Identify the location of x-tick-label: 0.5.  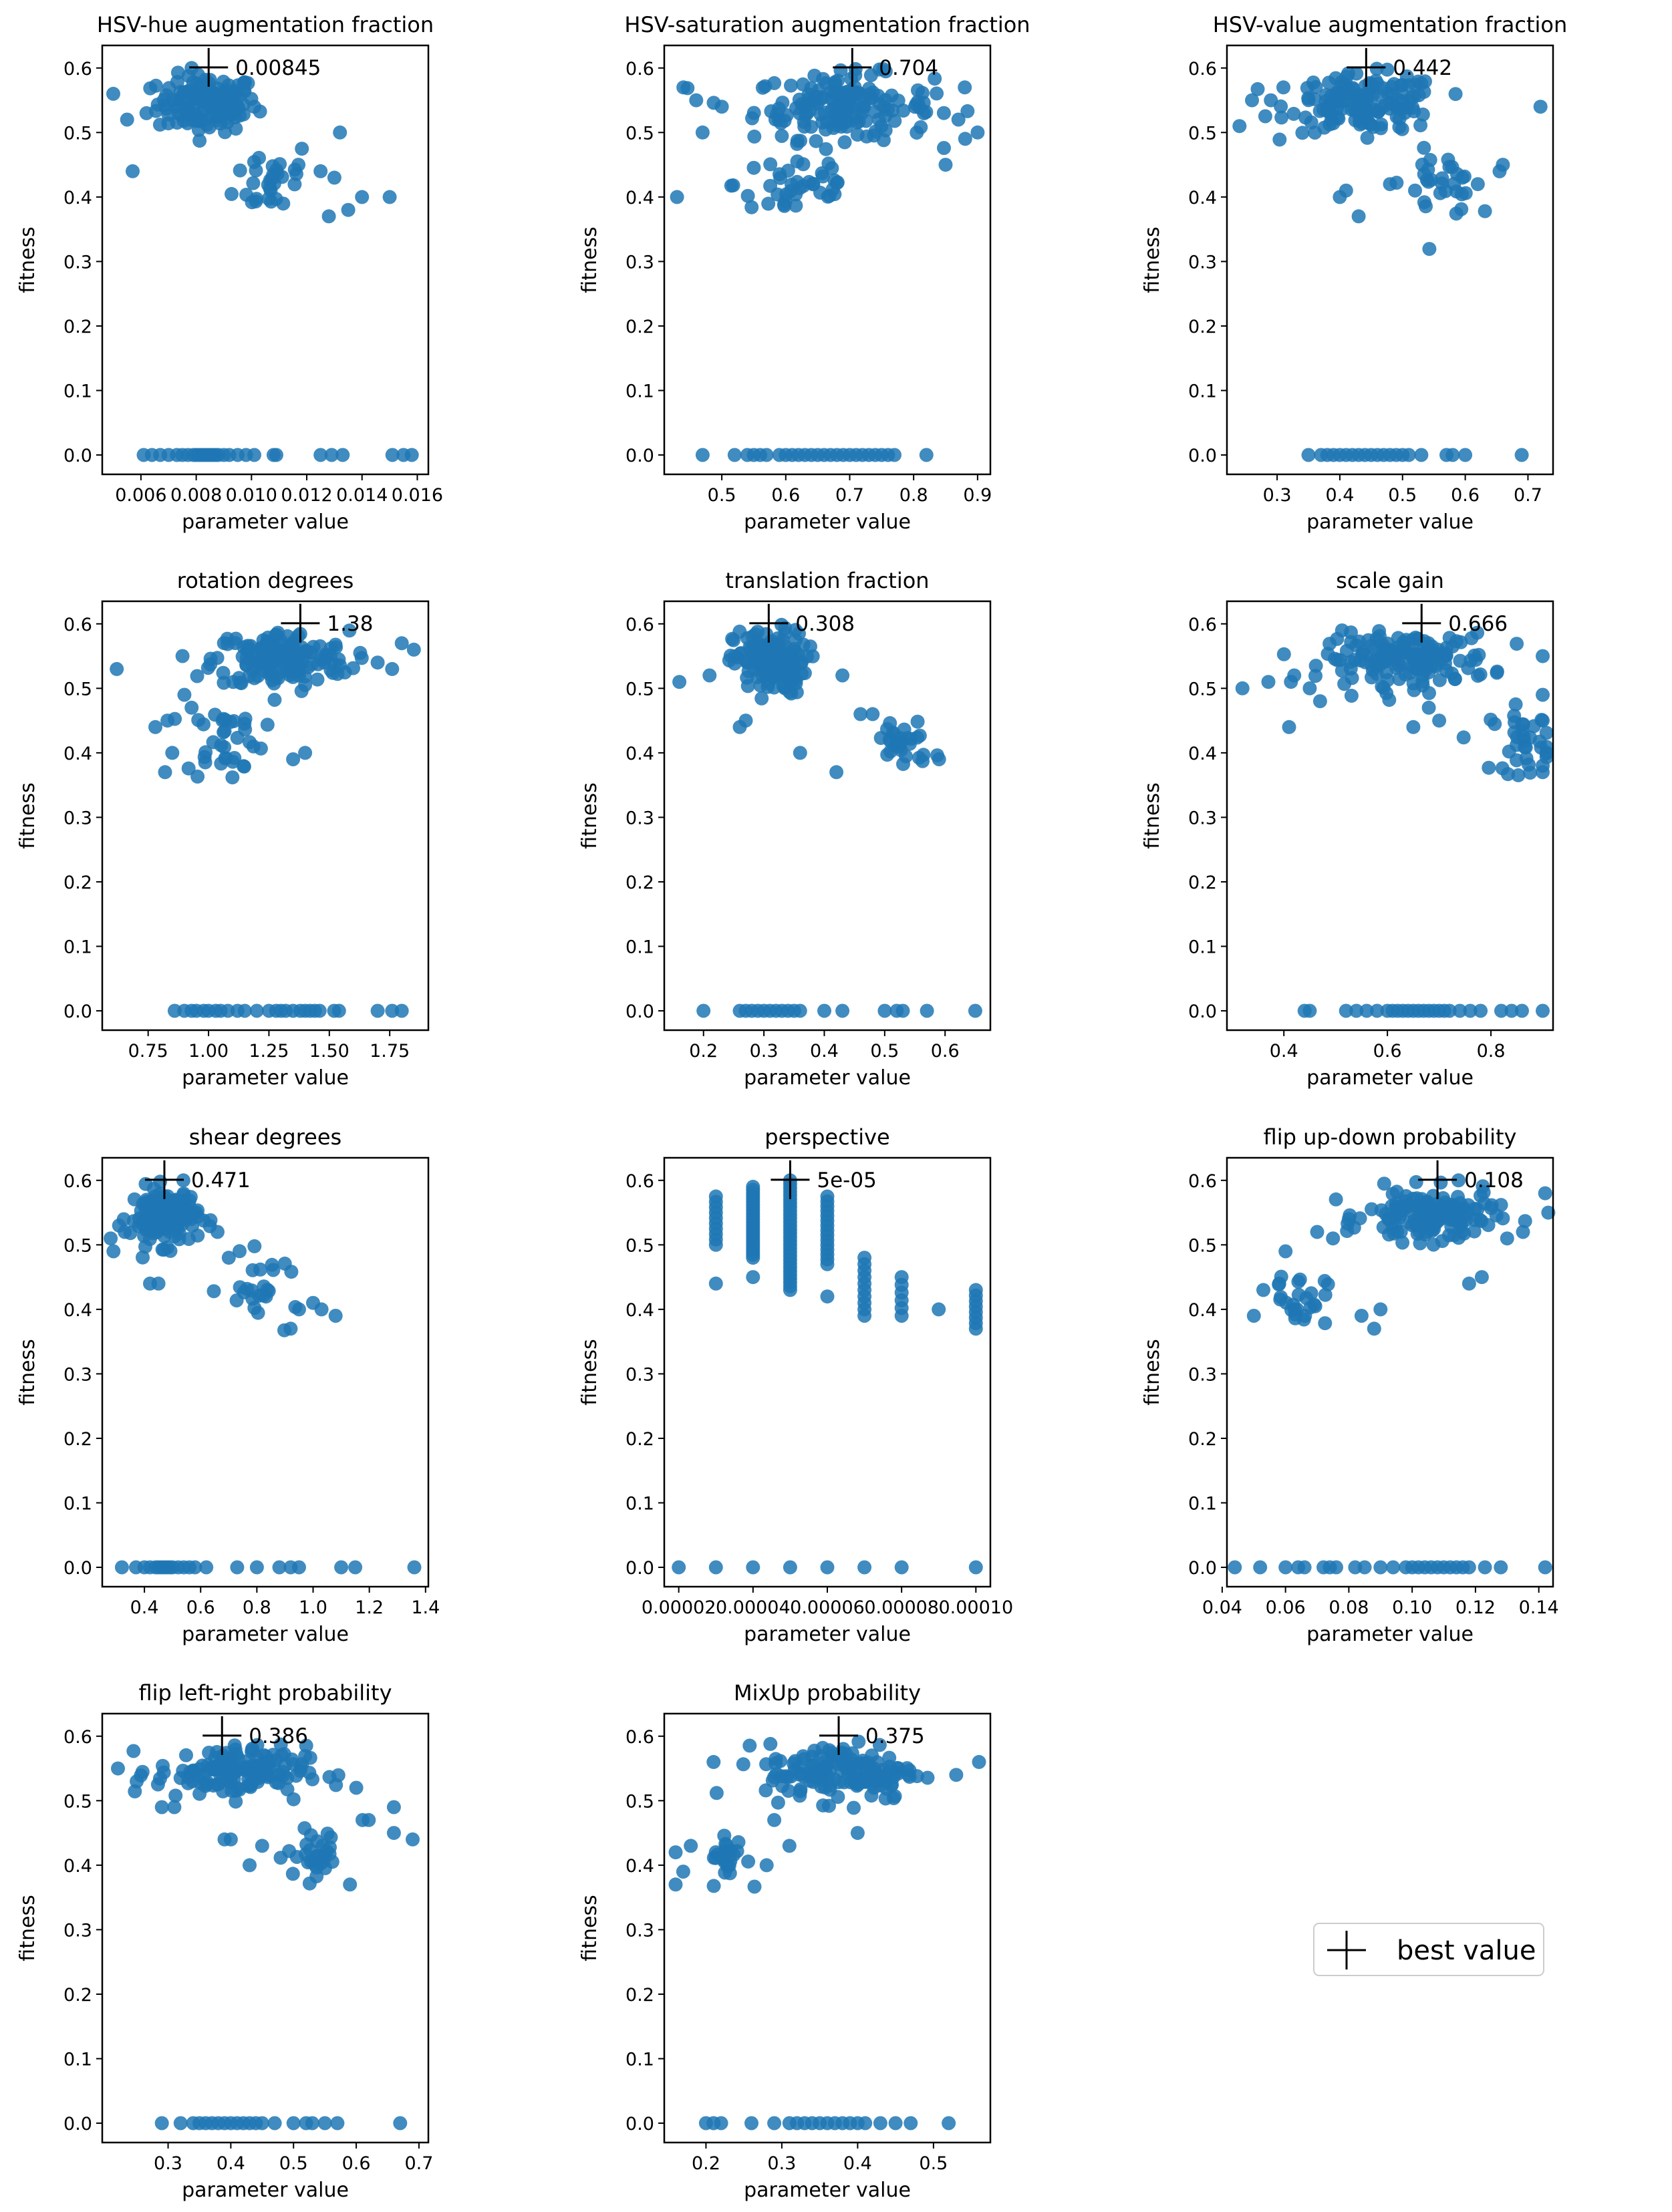
(293, 2163).